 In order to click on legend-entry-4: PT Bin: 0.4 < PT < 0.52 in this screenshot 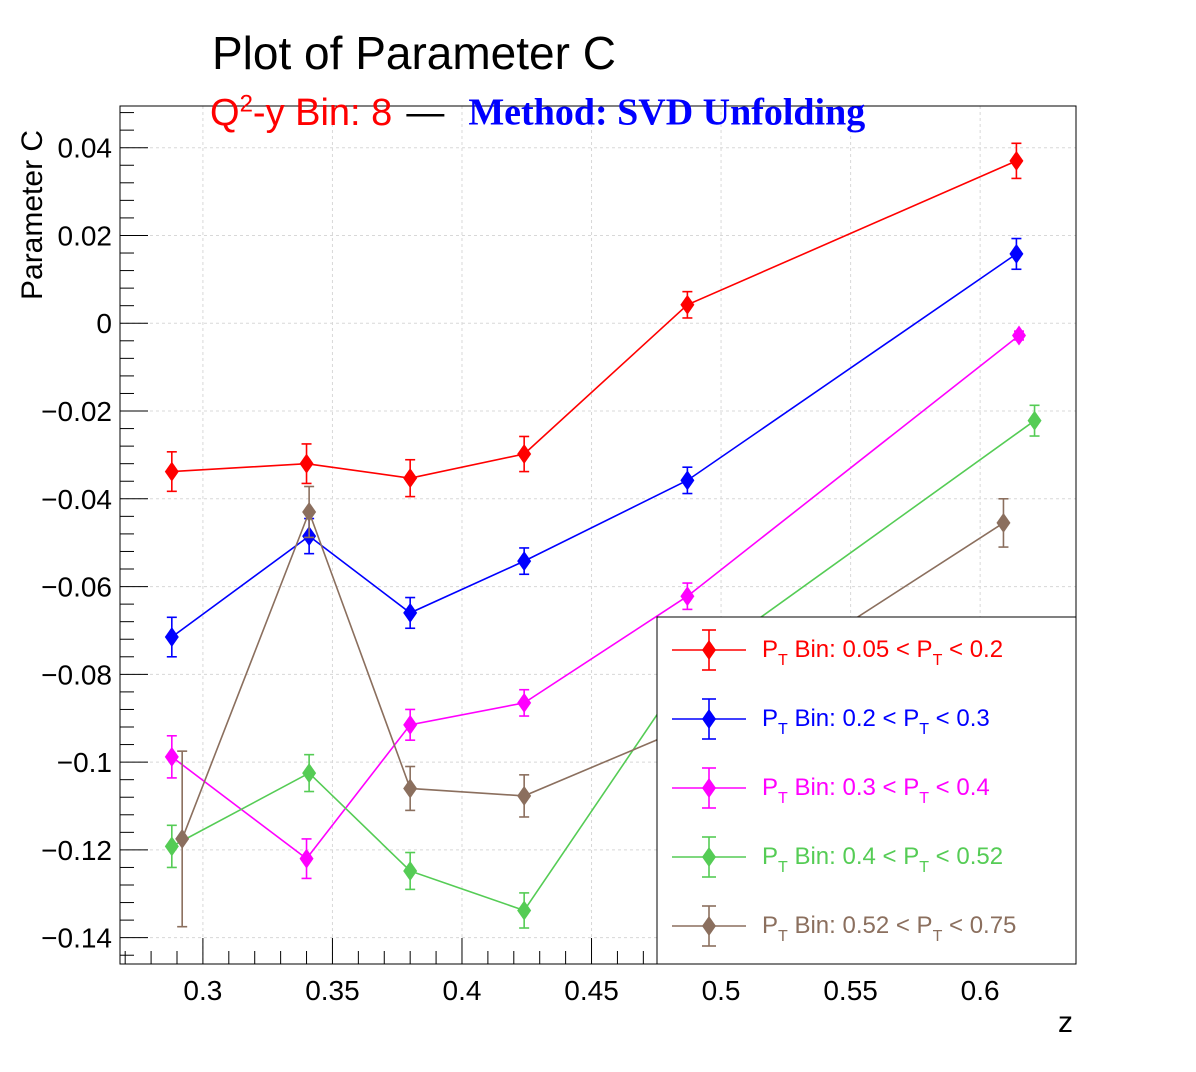, I will do `click(837, 857)`.